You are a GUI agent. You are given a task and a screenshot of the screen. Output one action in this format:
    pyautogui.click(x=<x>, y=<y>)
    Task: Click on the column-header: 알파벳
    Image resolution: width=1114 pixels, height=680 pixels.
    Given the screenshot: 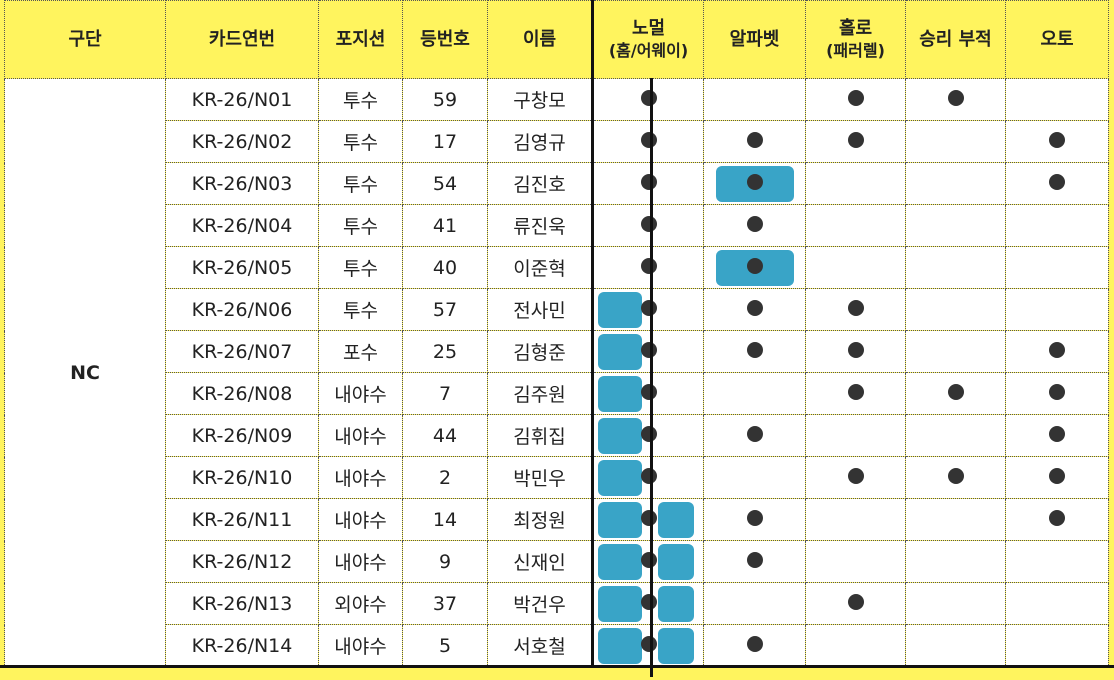 What is the action you would take?
    pyautogui.click(x=754, y=39)
    